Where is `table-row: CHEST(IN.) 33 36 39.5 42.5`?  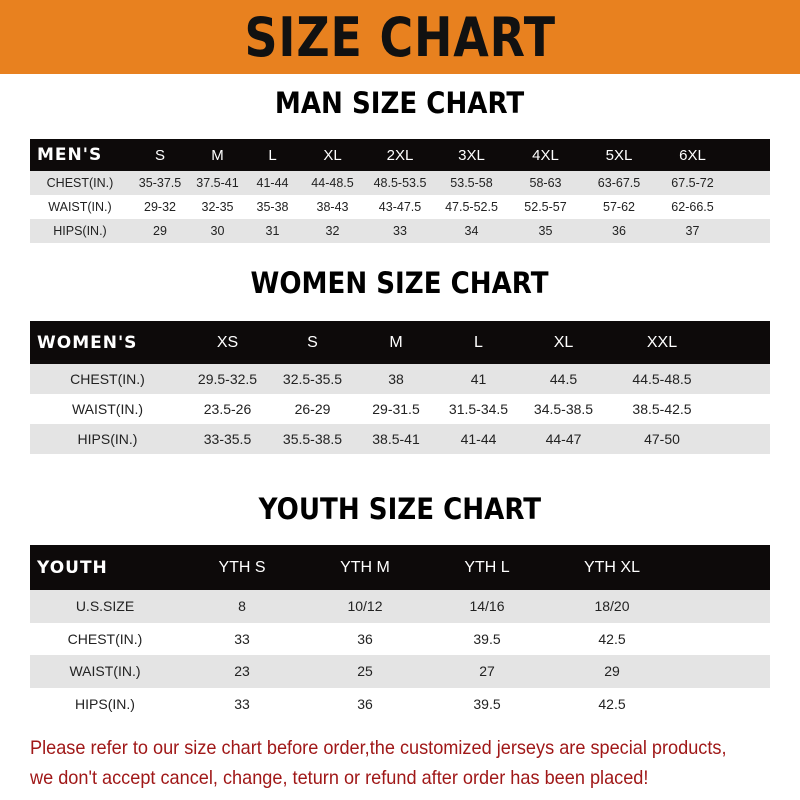 table-row: CHEST(IN.) 33 36 39.5 42.5 is located at coordinates (400, 638).